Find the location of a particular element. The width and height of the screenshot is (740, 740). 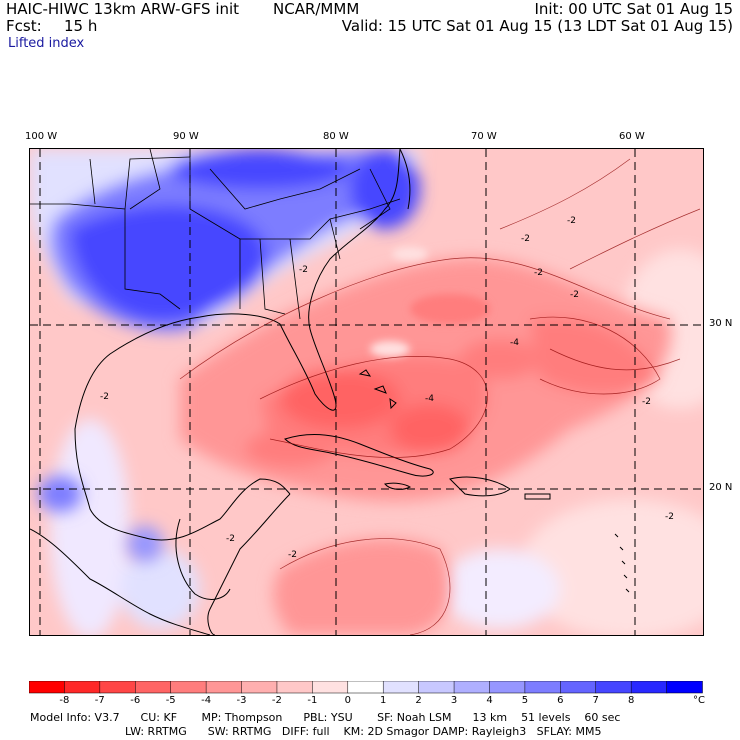

header-init: Init: 00 UTC Sat 01 Aug 15 is located at coordinates (633, 9).